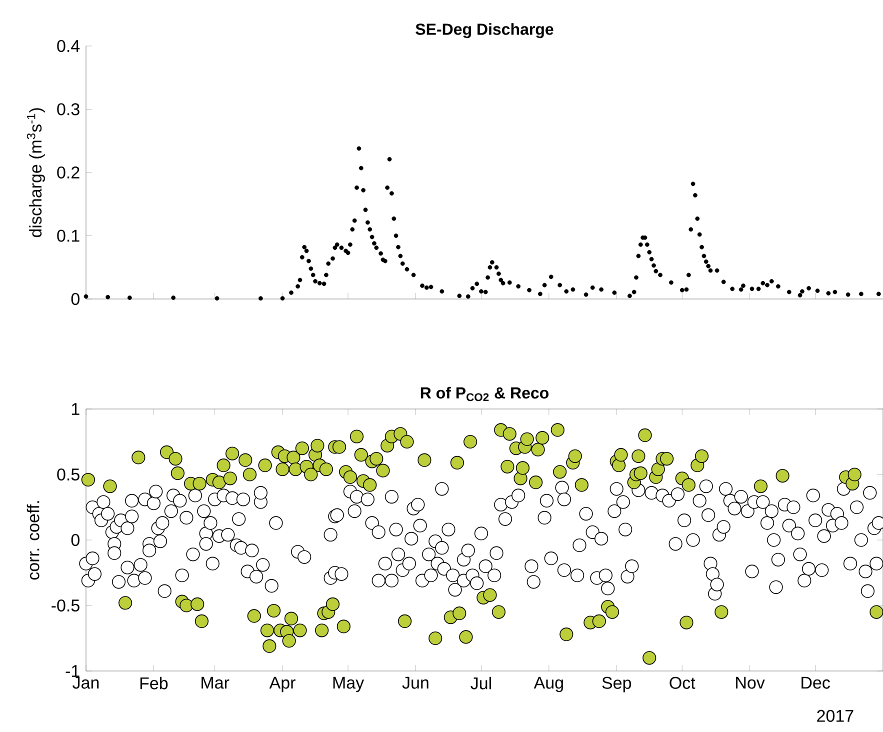 The image size is (883, 732). I want to click on chart-title: SE-Deg Discharge, so click(485, 30).